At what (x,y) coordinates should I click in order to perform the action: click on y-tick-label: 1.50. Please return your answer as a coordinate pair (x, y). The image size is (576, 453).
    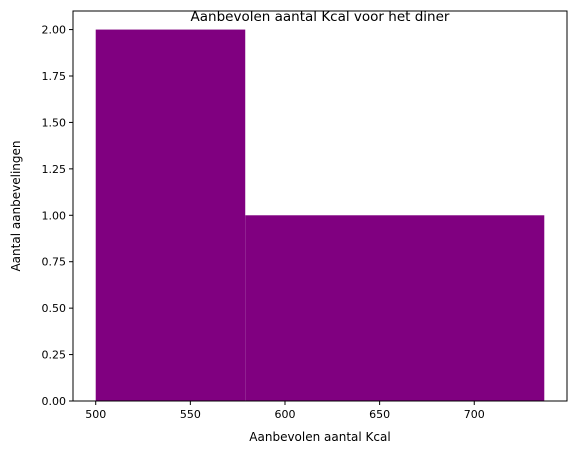
    Looking at the image, I should click on (54, 122).